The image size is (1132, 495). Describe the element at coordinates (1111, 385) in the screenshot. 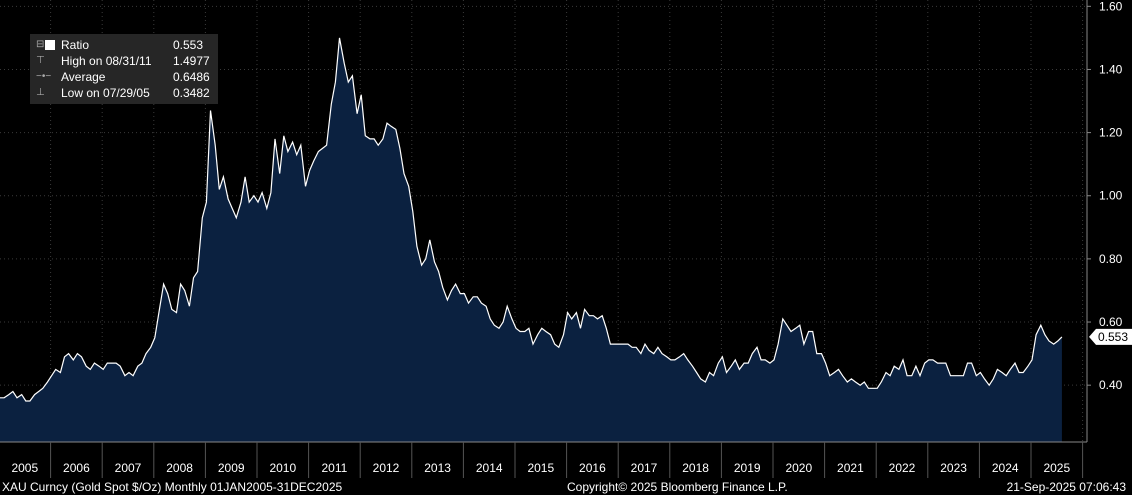

I see `y-tick-label: 0.40` at that location.